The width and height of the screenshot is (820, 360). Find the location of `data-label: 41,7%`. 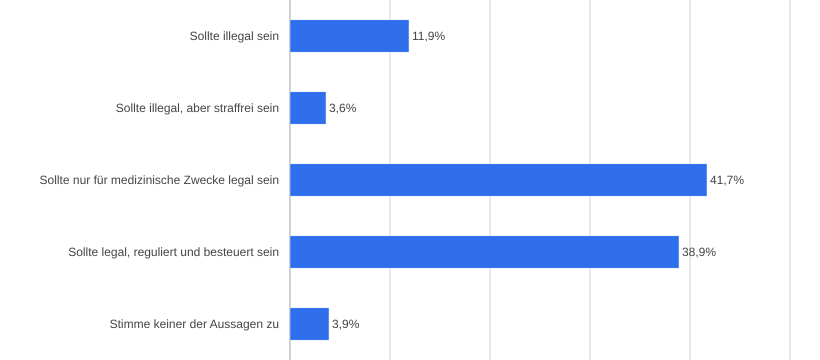

data-label: 41,7% is located at coordinates (727, 180).